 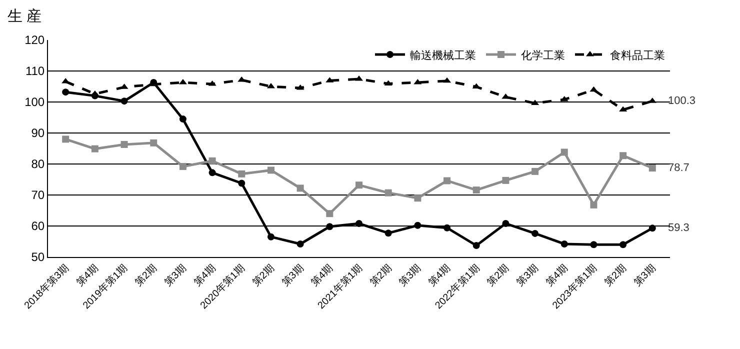 What do you see at coordinates (38, 195) in the screenshot?
I see `y-tick-label: 70` at bounding box center [38, 195].